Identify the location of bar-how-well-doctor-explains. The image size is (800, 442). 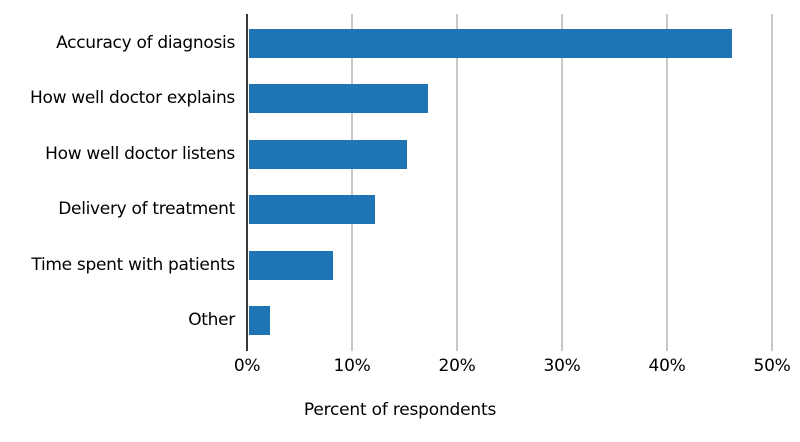
(338, 98).